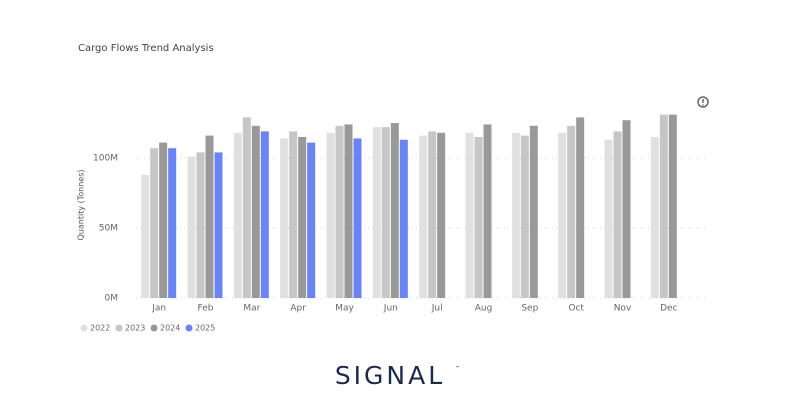 The image size is (800, 419). What do you see at coordinates (206, 309) in the screenshot?
I see `x-tick-label: Feb` at bounding box center [206, 309].